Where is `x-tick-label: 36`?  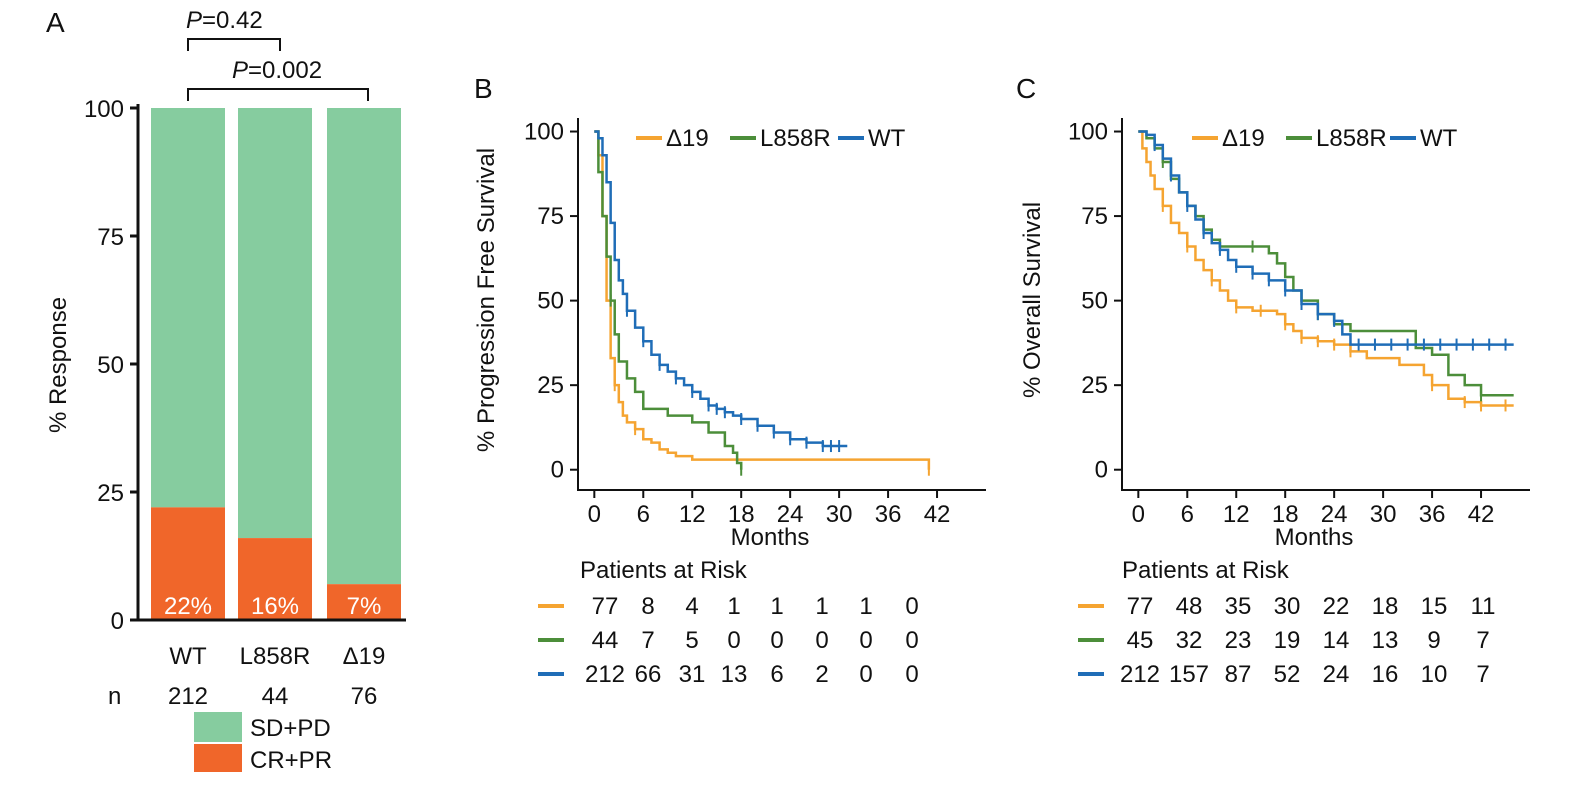
x-tick-label: 36 is located at coordinates (1432, 514).